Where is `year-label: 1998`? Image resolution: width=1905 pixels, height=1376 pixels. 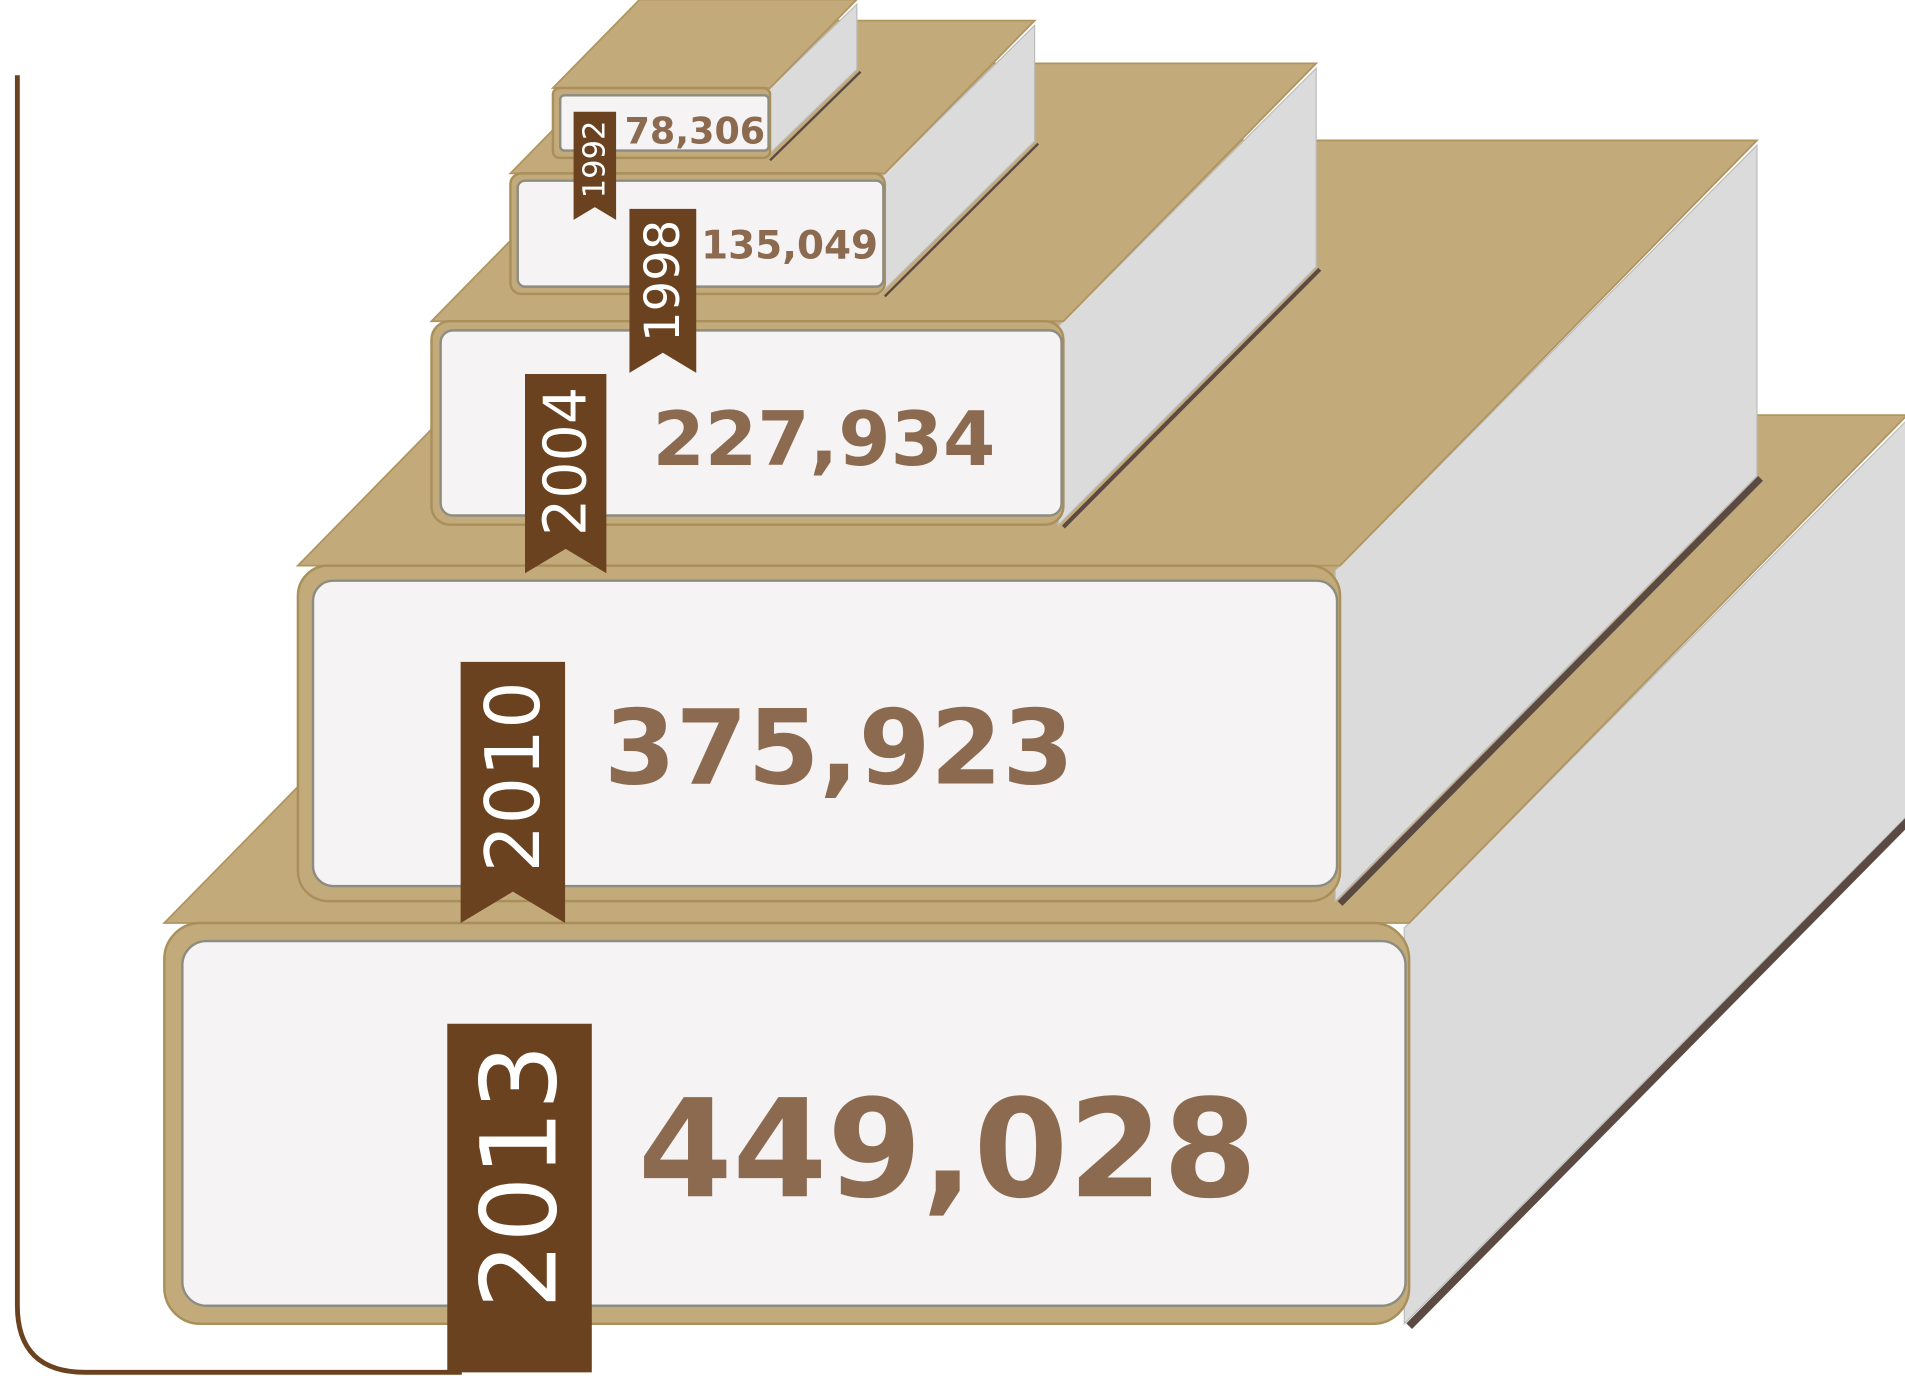 year-label: 1998 is located at coordinates (663, 281).